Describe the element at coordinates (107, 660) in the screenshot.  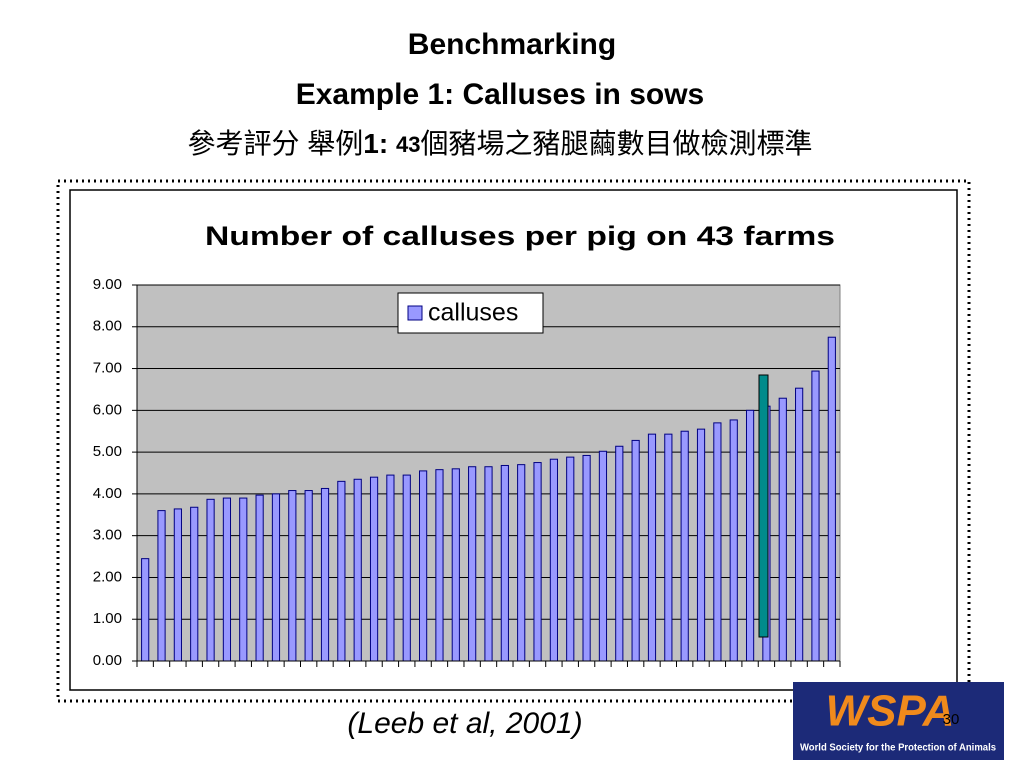
I see `y-tick-label: 0.00` at that location.